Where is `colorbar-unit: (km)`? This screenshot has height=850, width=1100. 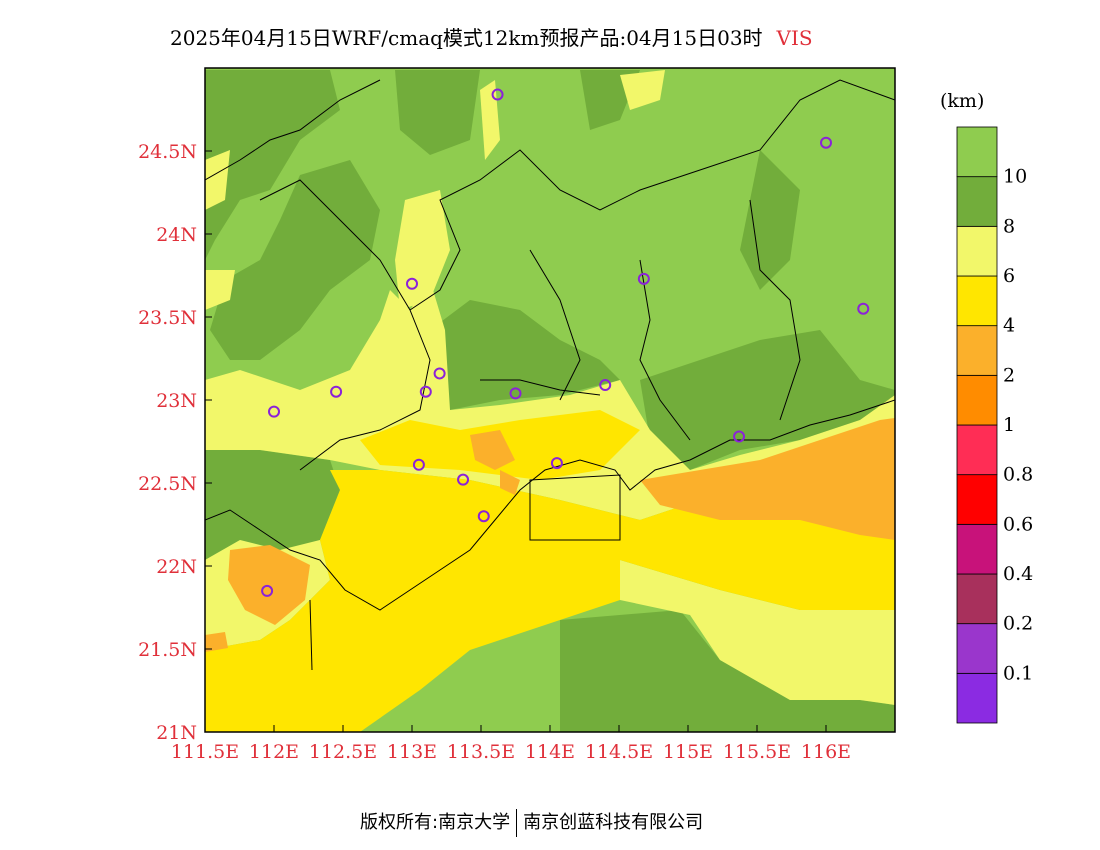
colorbar-unit: (km) is located at coordinates (962, 101).